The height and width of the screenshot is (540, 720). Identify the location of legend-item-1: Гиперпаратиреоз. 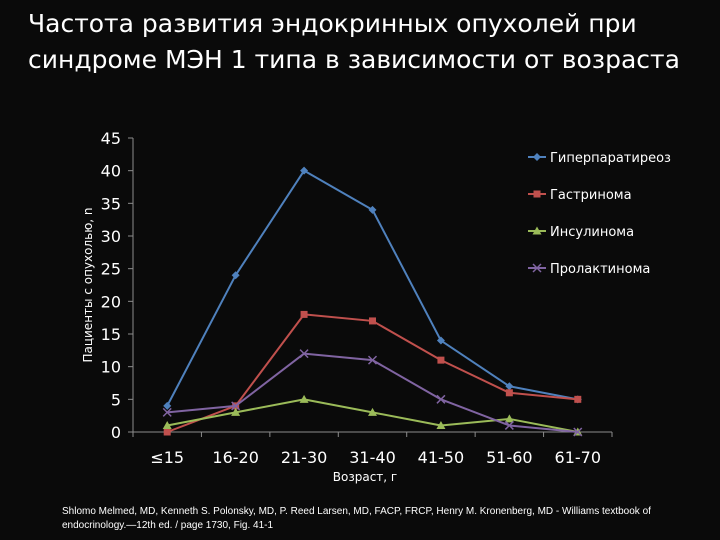
(599, 158).